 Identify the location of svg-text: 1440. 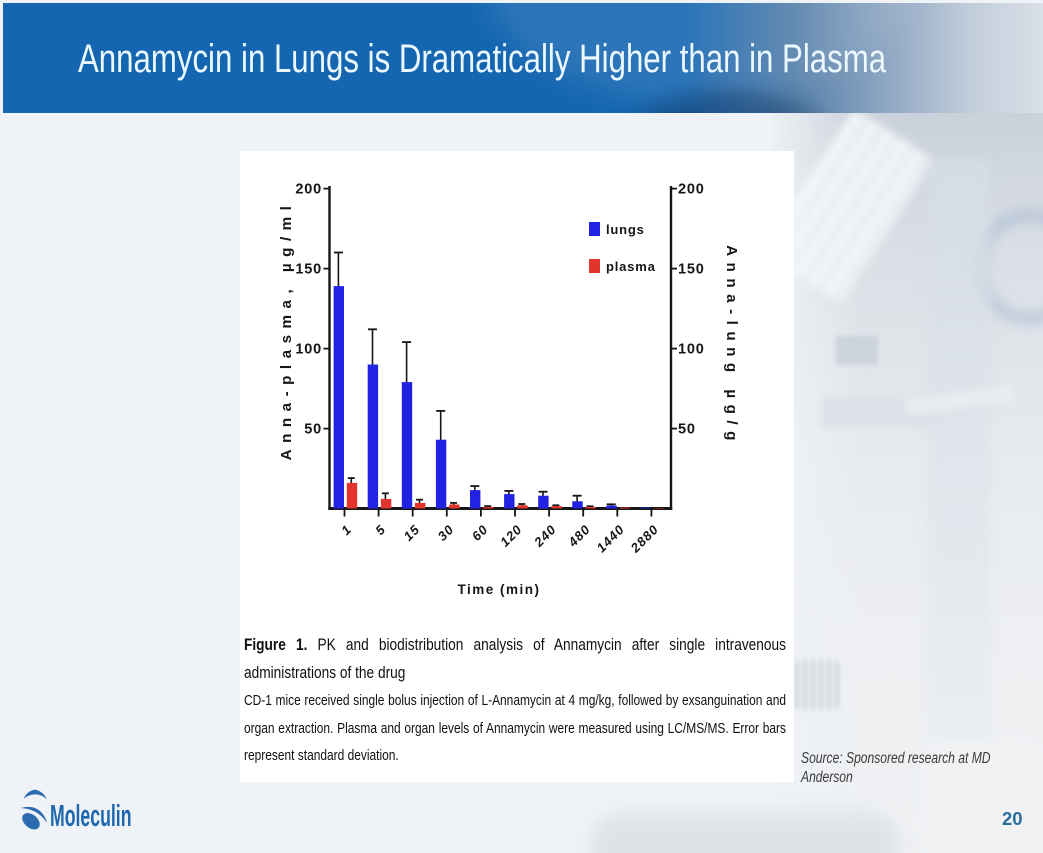
(611, 539).